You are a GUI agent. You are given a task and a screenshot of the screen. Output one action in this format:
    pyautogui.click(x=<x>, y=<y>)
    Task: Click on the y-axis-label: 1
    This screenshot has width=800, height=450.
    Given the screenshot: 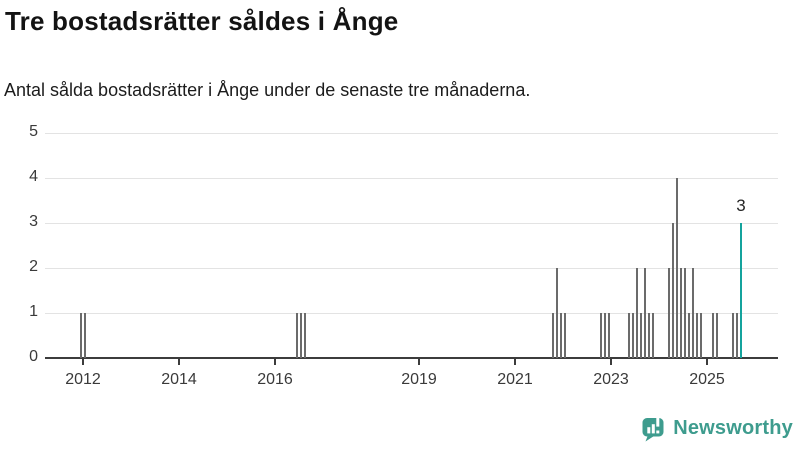 What is the action you would take?
    pyautogui.click(x=33, y=311)
    